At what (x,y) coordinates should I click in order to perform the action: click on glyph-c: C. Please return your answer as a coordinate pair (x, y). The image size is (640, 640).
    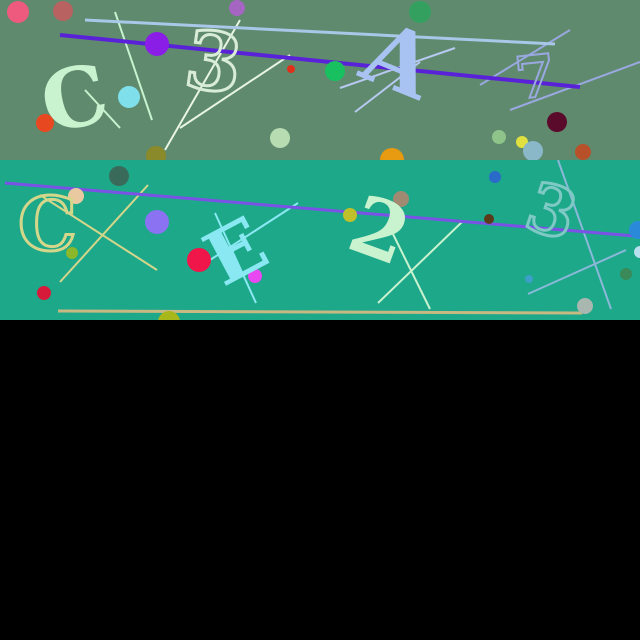
    Looking at the image, I should click on (48, 225).